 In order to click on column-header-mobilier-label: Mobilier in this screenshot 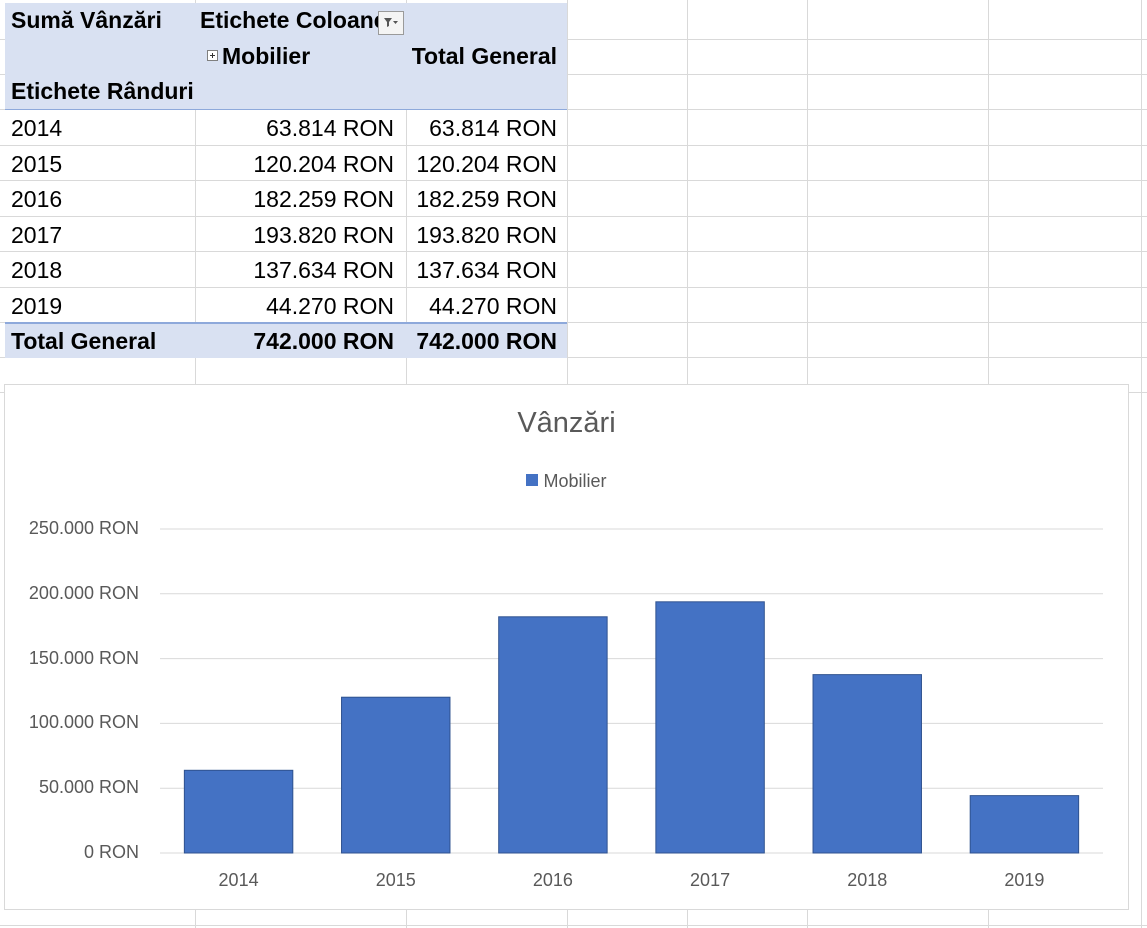, I will do `click(266, 55)`.